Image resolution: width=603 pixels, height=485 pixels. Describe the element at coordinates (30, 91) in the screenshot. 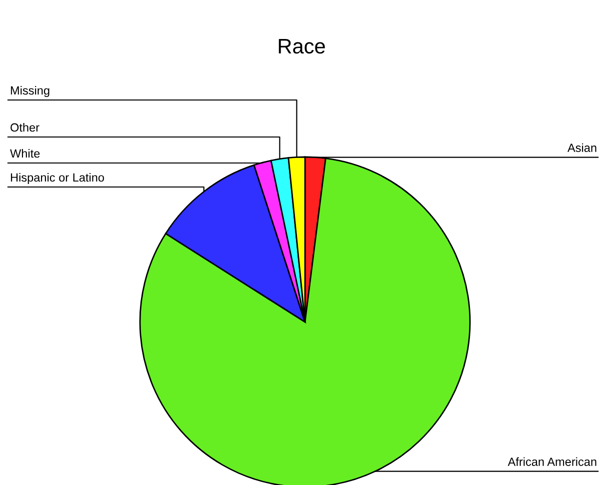

I see `slice-label: Missing` at that location.